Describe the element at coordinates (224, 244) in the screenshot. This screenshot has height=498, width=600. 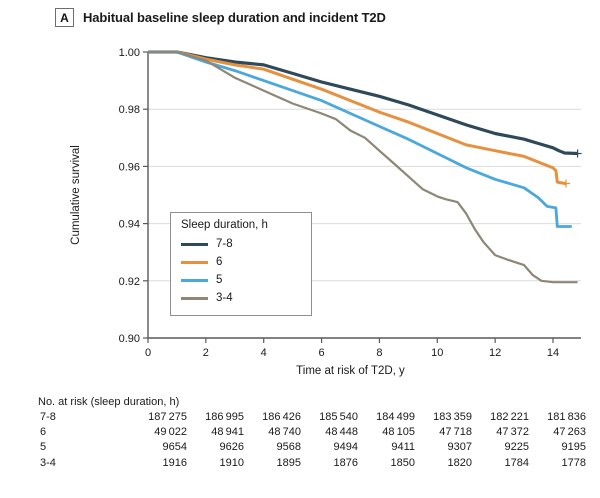
I see `legend-label-7-8: 7-8` at that location.